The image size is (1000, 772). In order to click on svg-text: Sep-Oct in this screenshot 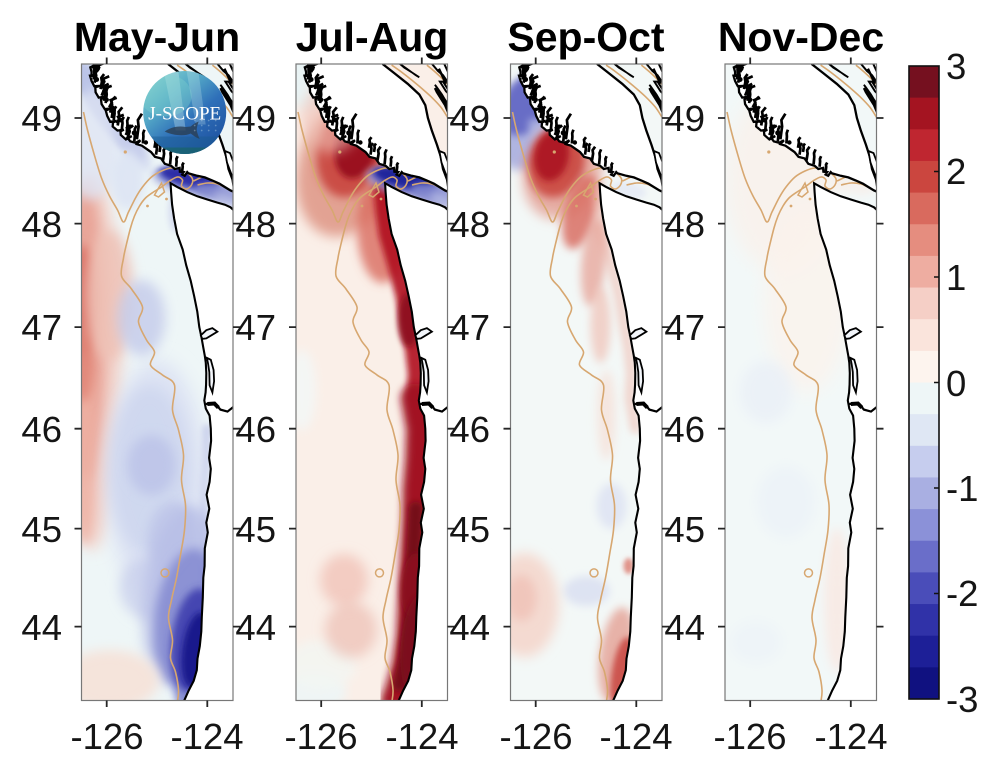, I will do `click(586, 37)`.